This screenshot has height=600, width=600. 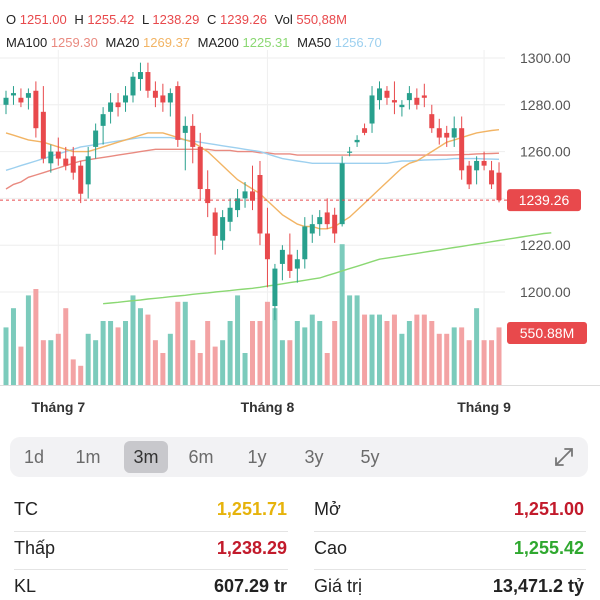 What do you see at coordinates (74, 42) in the screenshot?
I see `ma100-value: 1259.30` at bounding box center [74, 42].